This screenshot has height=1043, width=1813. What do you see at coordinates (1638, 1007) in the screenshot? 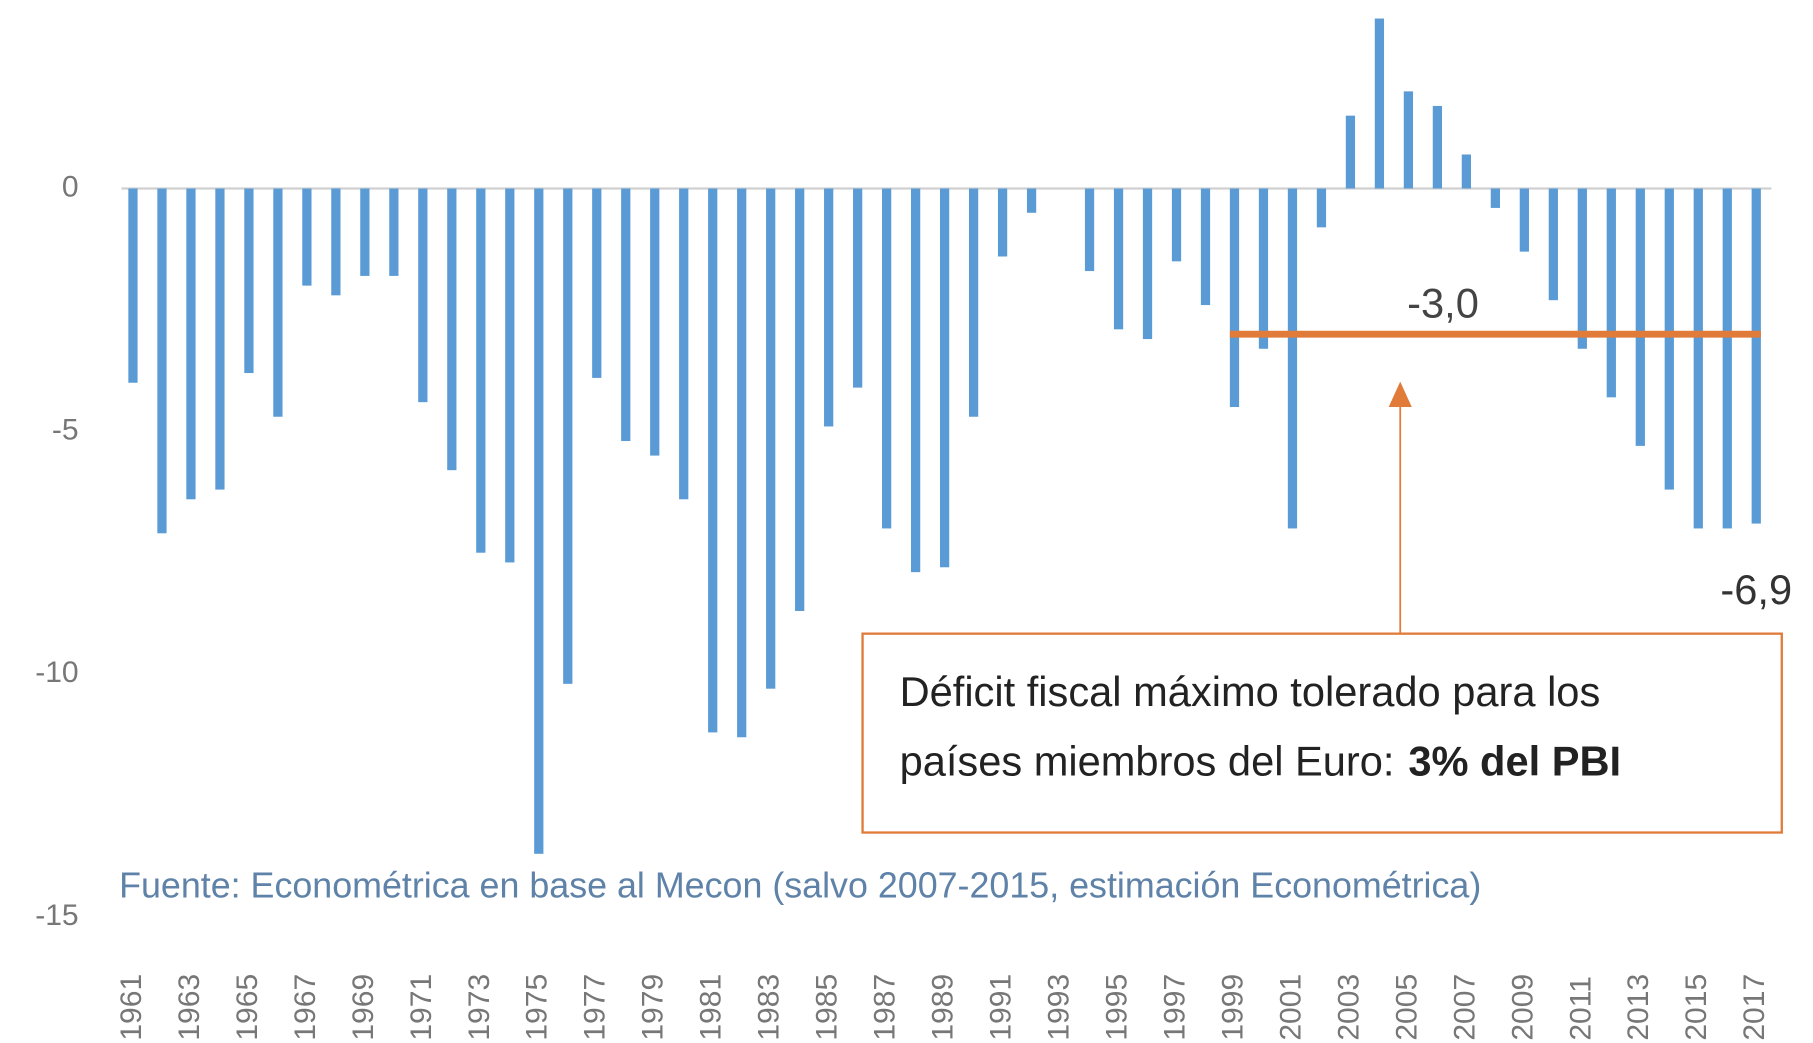
I see `x-tick-label: 2013` at bounding box center [1638, 1007].